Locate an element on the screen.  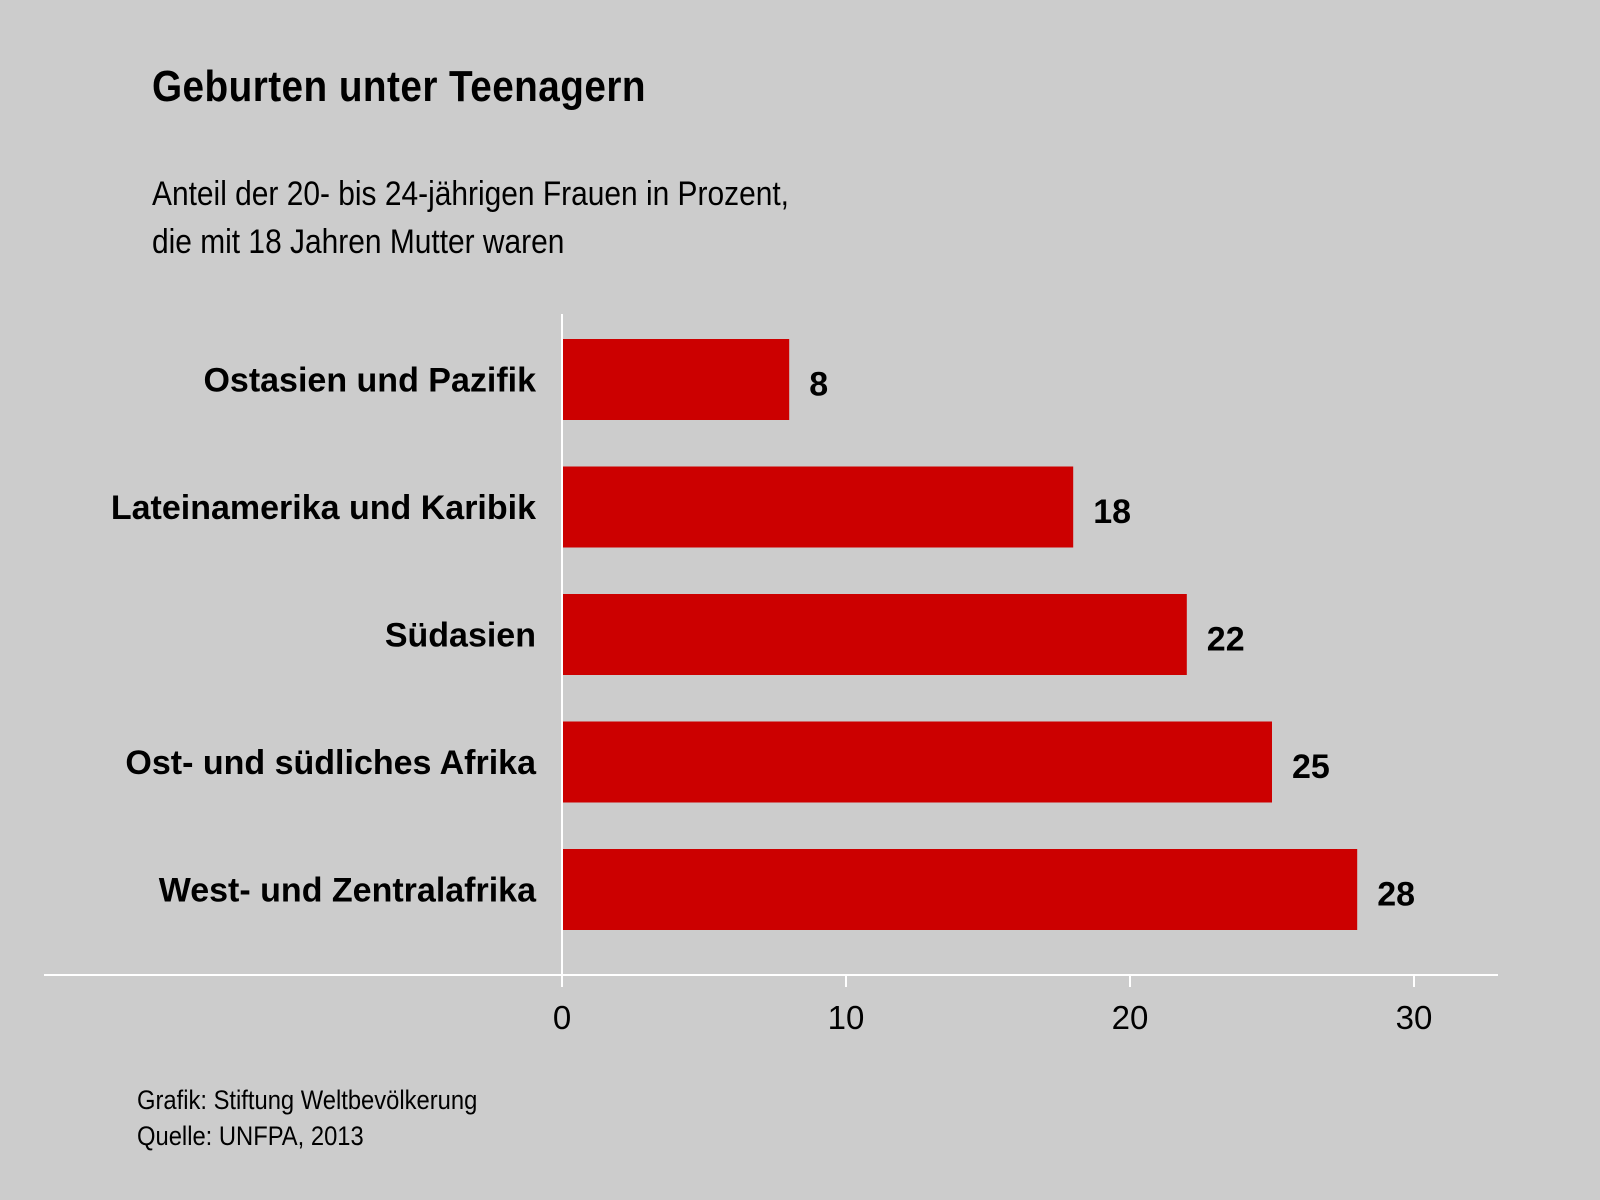
value-label: 18 is located at coordinates (1112, 512).